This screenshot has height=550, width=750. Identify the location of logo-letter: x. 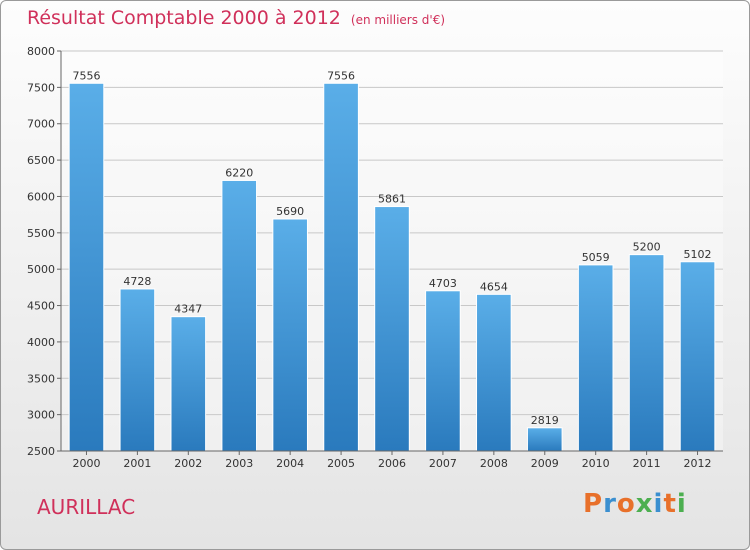
(644, 504).